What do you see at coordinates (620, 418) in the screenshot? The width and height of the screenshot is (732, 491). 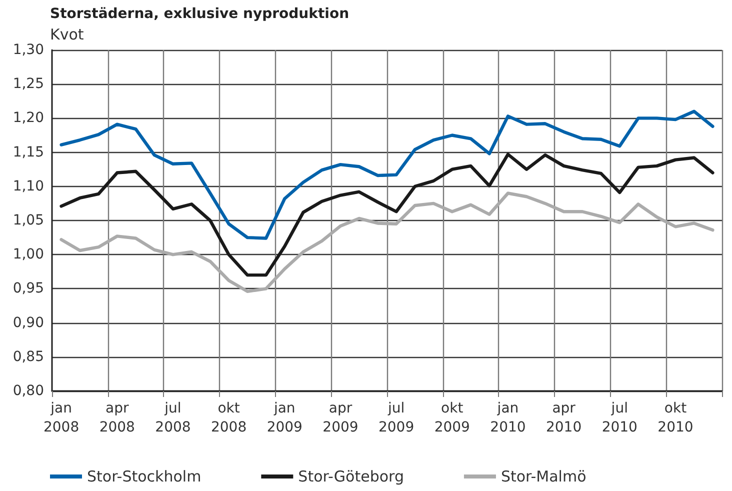 I see `x-tick-label: jul 2010` at bounding box center [620, 418].